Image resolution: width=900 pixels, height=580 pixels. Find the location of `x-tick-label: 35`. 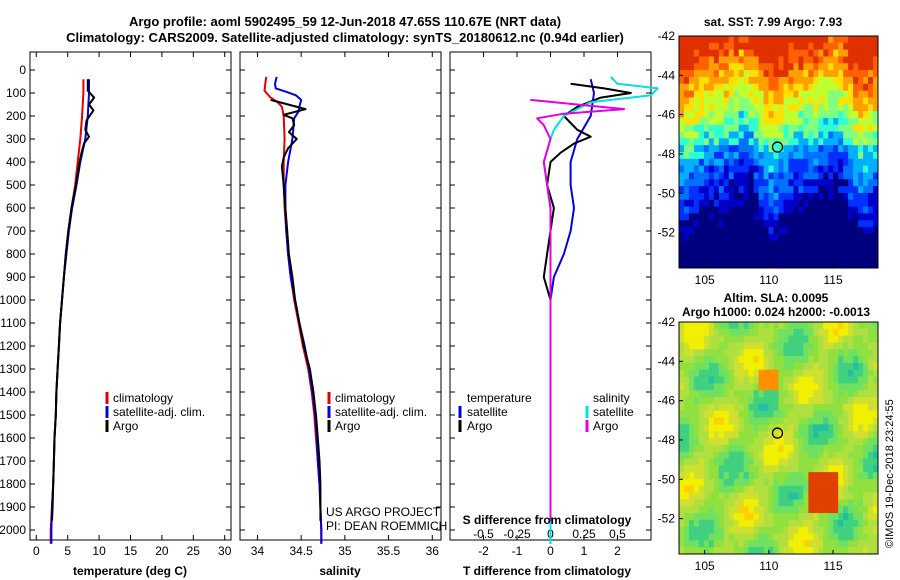

x-tick-label: 35 is located at coordinates (345, 551).